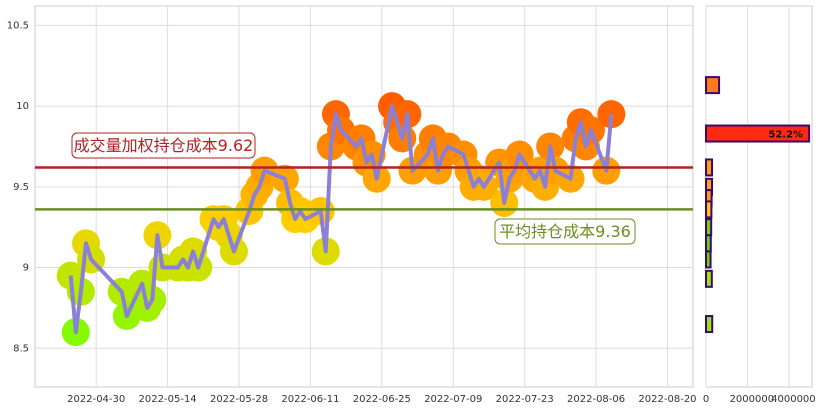  What do you see at coordinates (525, 399) in the screenshot?
I see `x-tick-label: 2022-07-23` at bounding box center [525, 399].